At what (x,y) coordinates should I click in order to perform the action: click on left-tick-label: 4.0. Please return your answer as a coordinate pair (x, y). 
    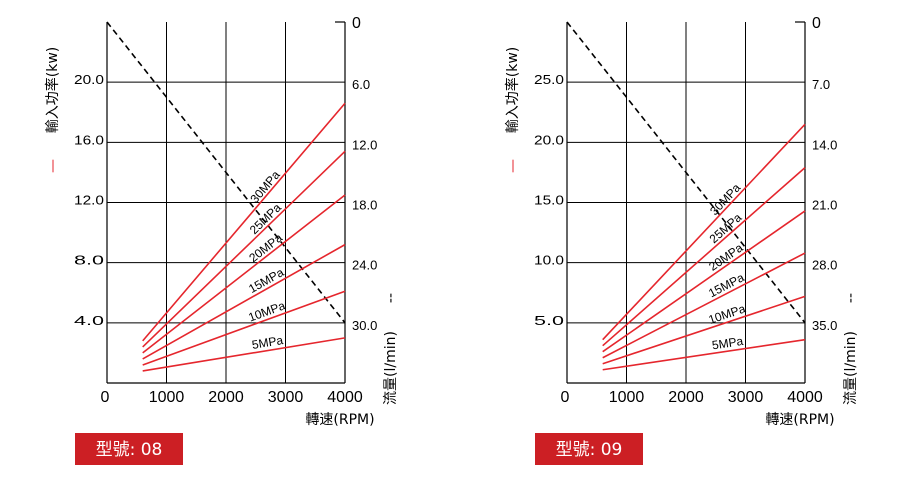
    Looking at the image, I should click on (89, 320).